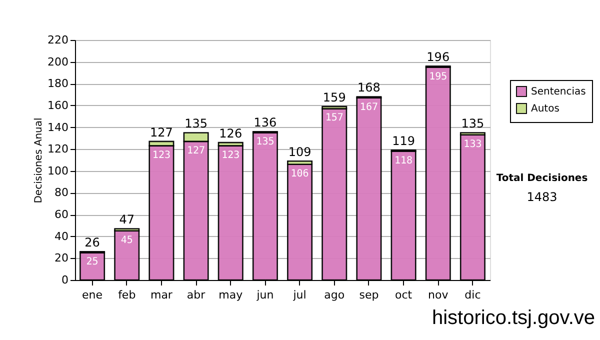 Image resolution: width=600 pixels, height=340 pixels. What do you see at coordinates (61, 215) in the screenshot?
I see `y-tick-label: 60` at bounding box center [61, 215].